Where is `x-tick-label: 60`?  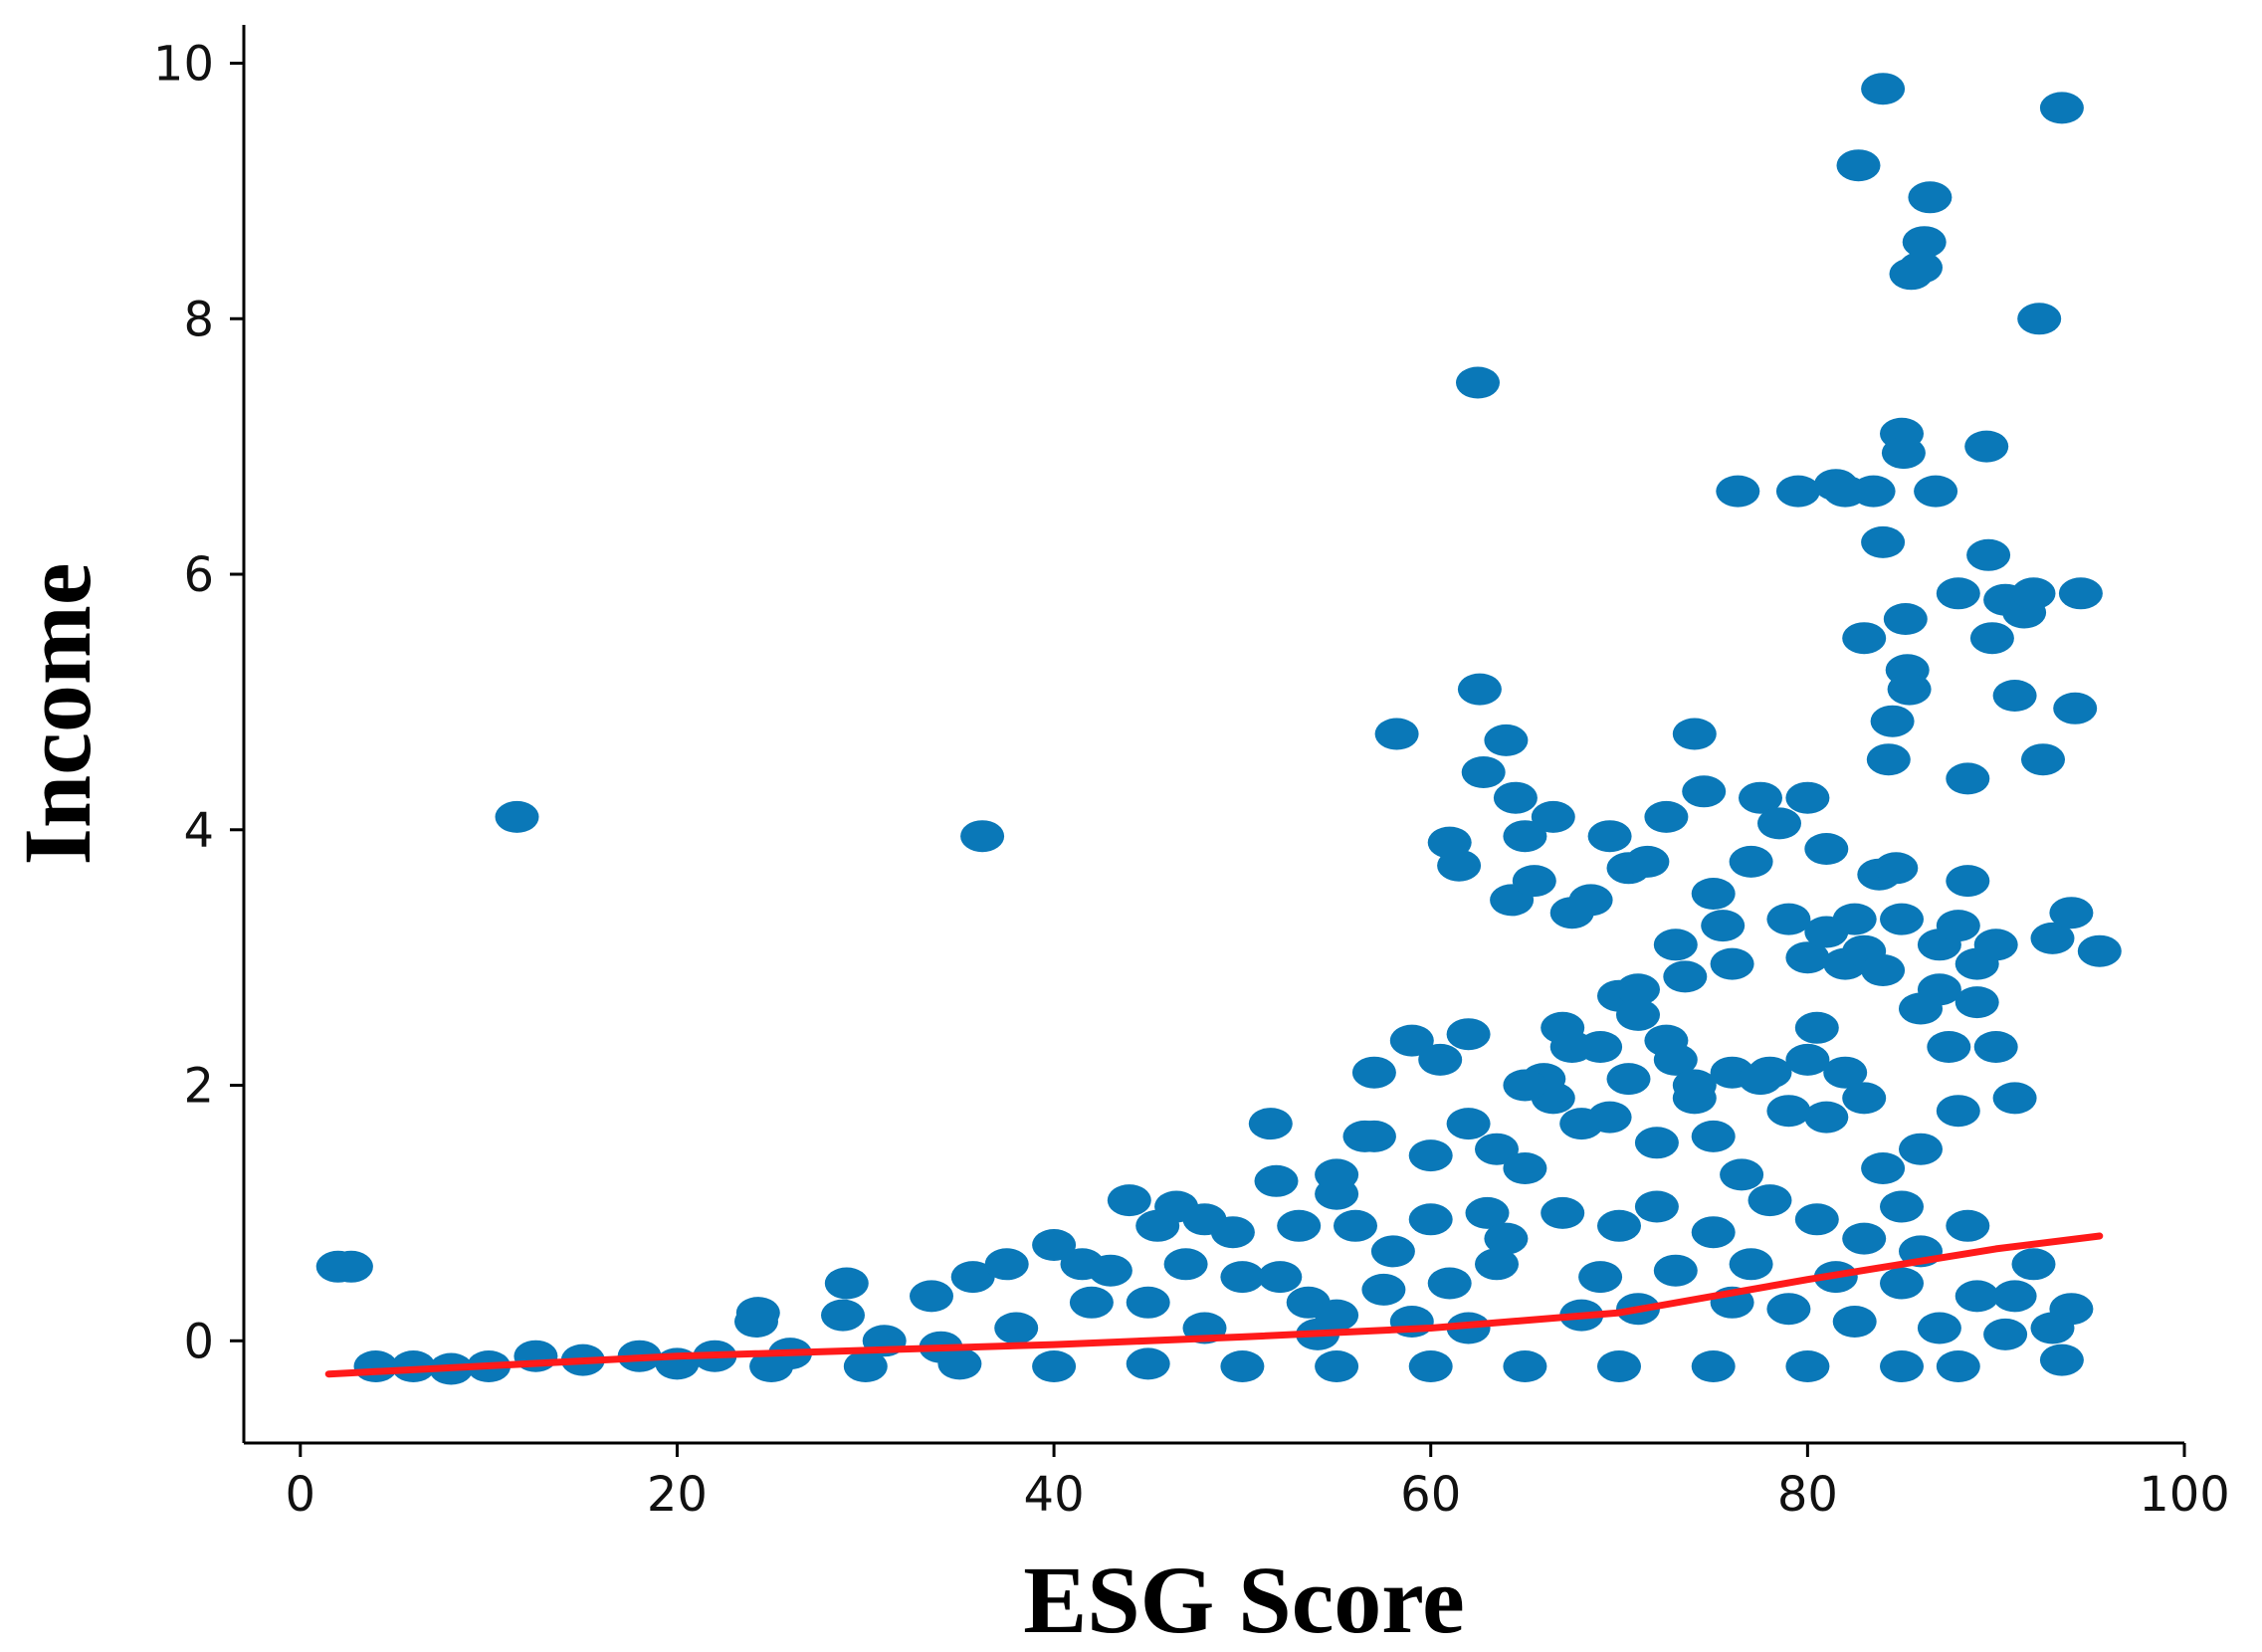 x-tick-label: 60 is located at coordinates (1430, 1495).